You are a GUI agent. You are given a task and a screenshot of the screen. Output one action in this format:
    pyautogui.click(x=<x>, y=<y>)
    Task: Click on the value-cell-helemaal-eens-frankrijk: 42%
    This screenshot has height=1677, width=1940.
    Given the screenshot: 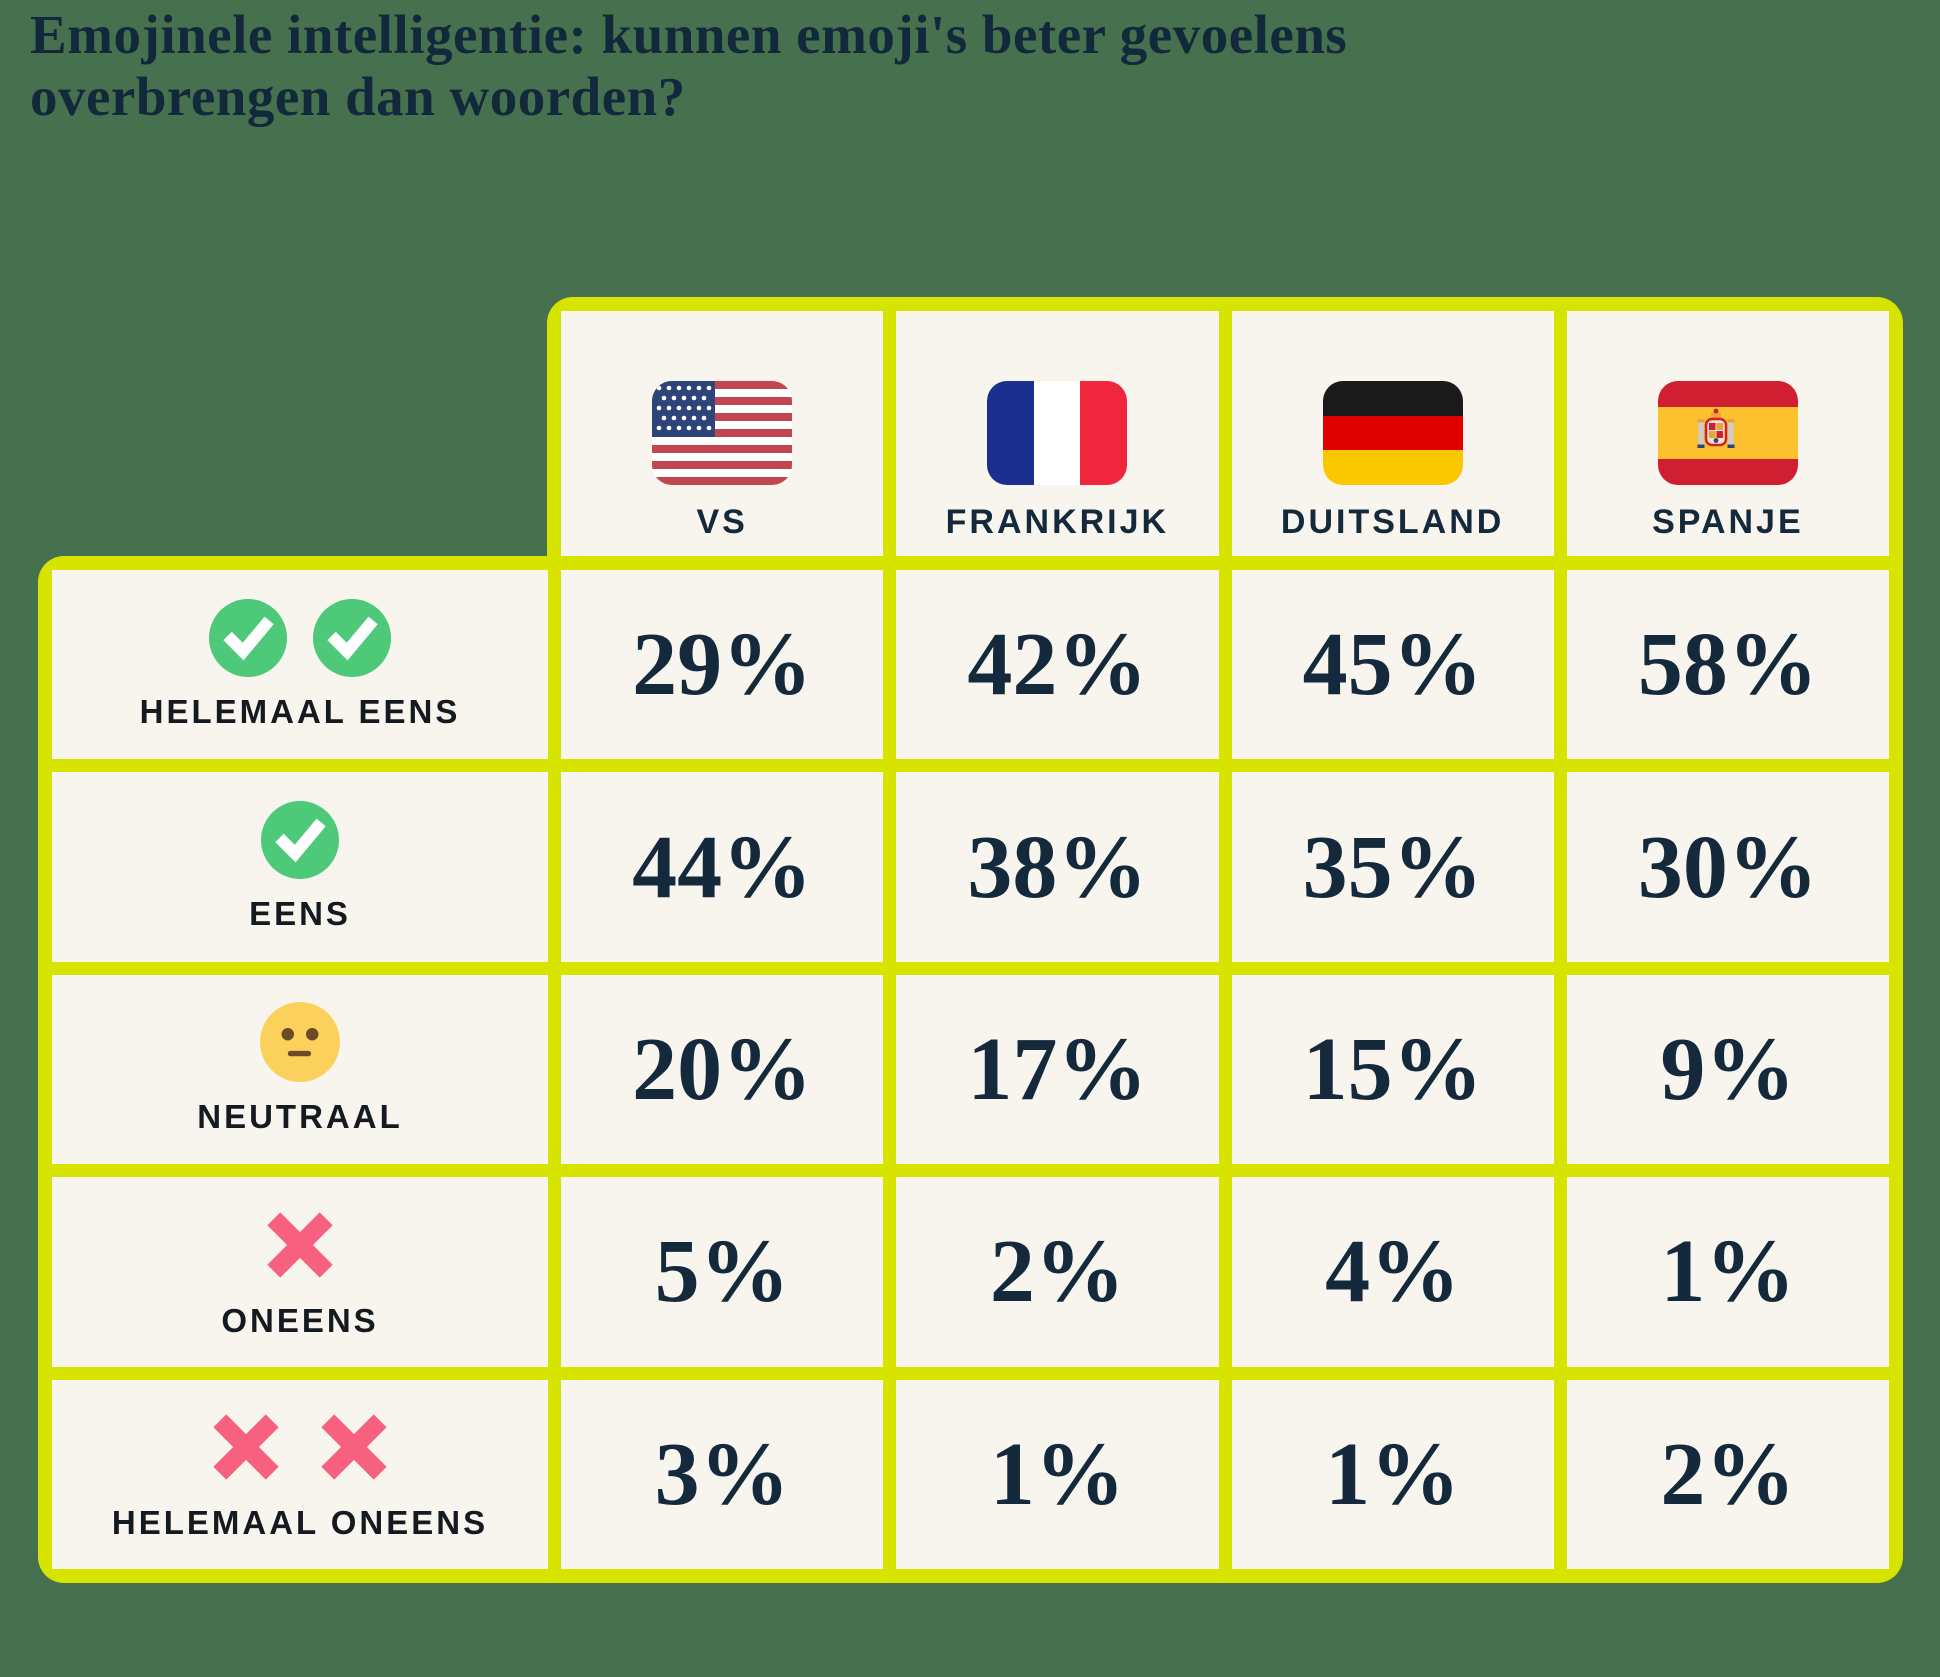 What is the action you would take?
    pyautogui.click(x=1057, y=665)
    